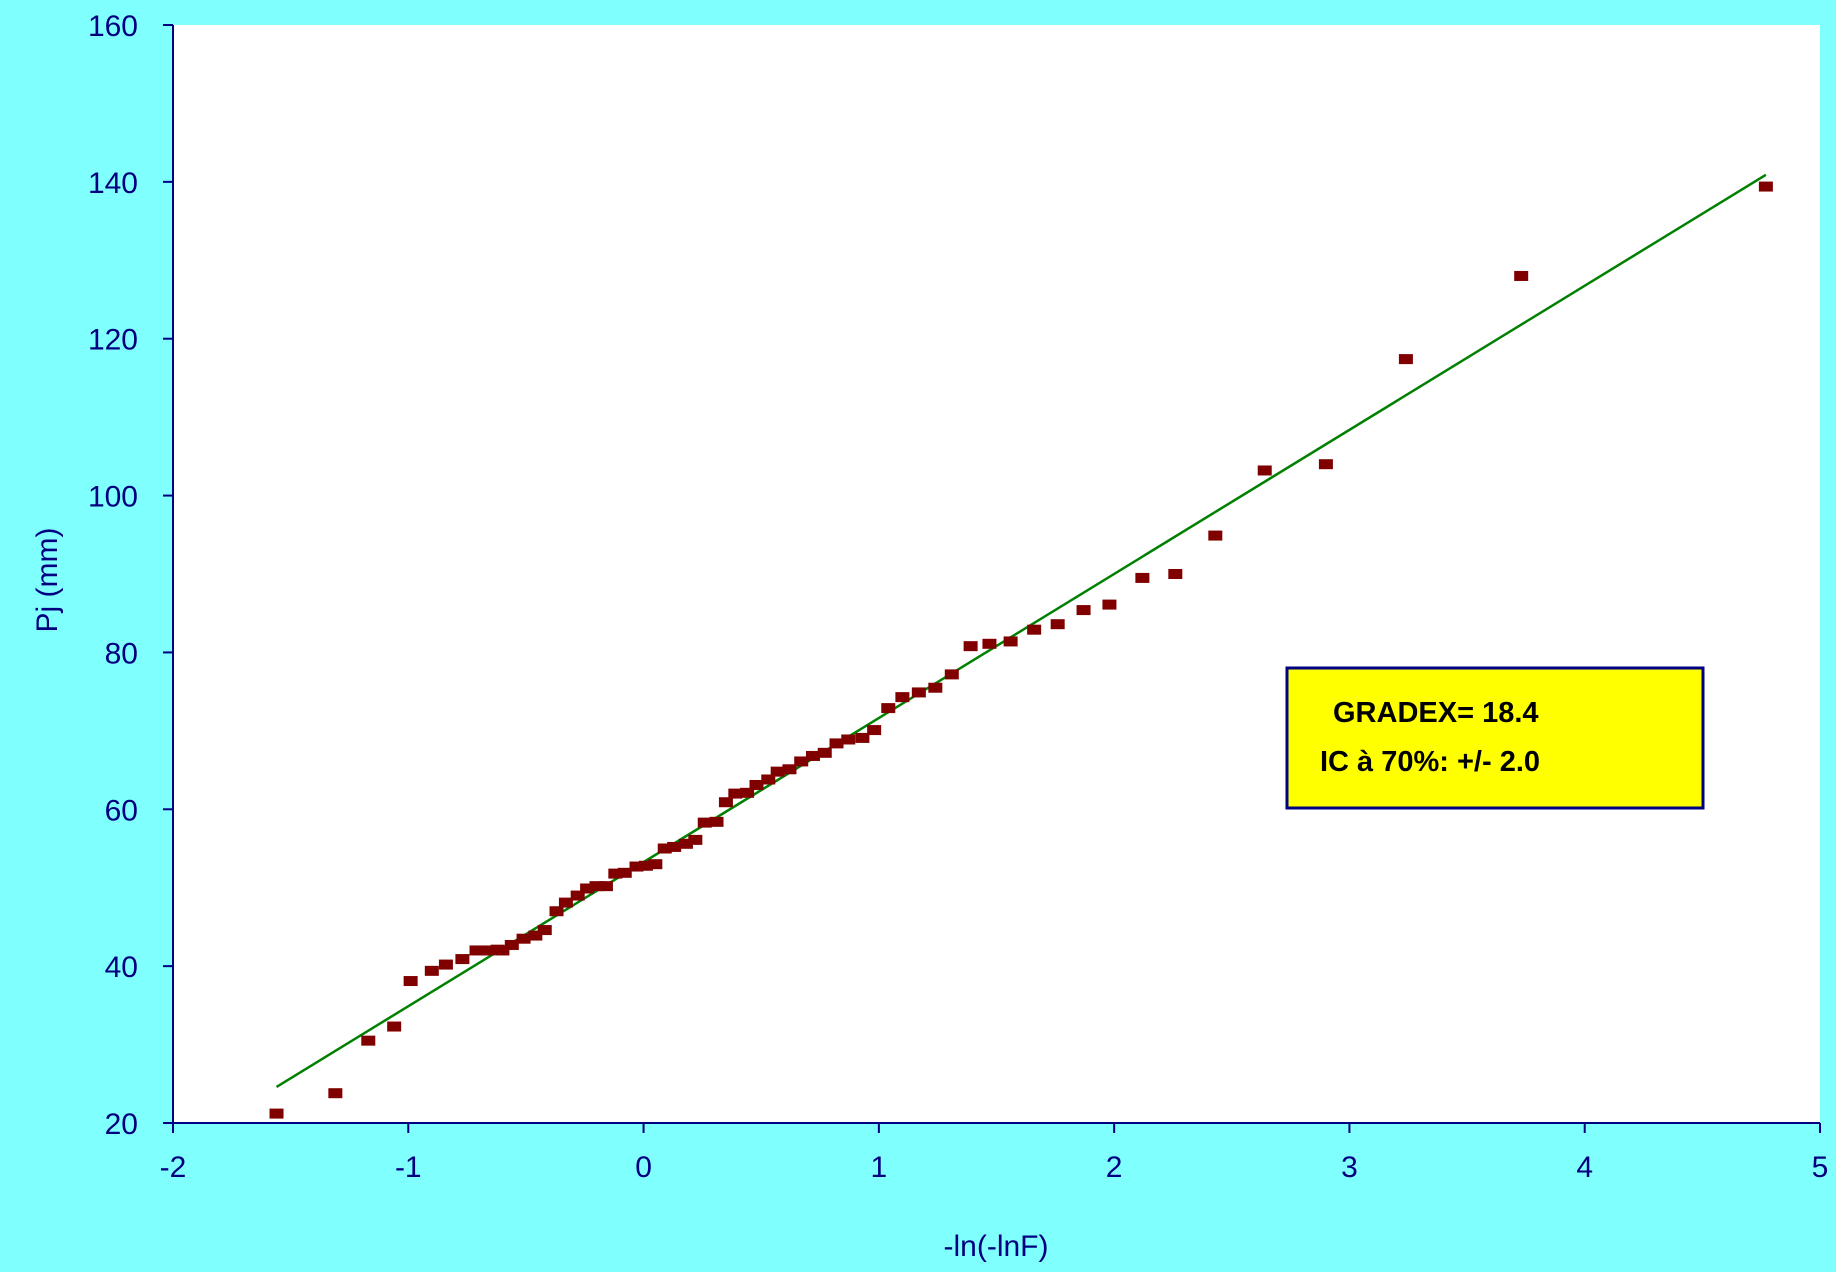 This screenshot has height=1272, width=1836. Describe the element at coordinates (113, 183) in the screenshot. I see `y-tick-label: 140` at that location.